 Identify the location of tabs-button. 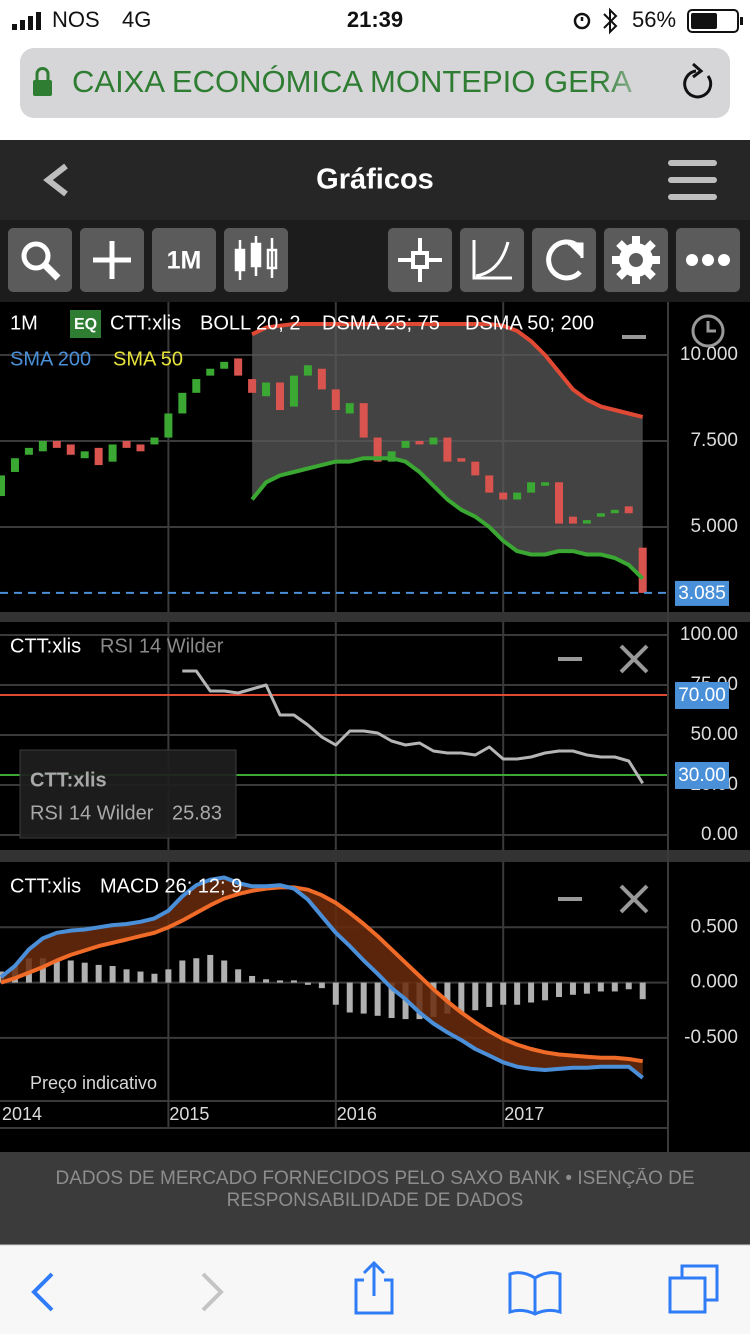
(693, 1289).